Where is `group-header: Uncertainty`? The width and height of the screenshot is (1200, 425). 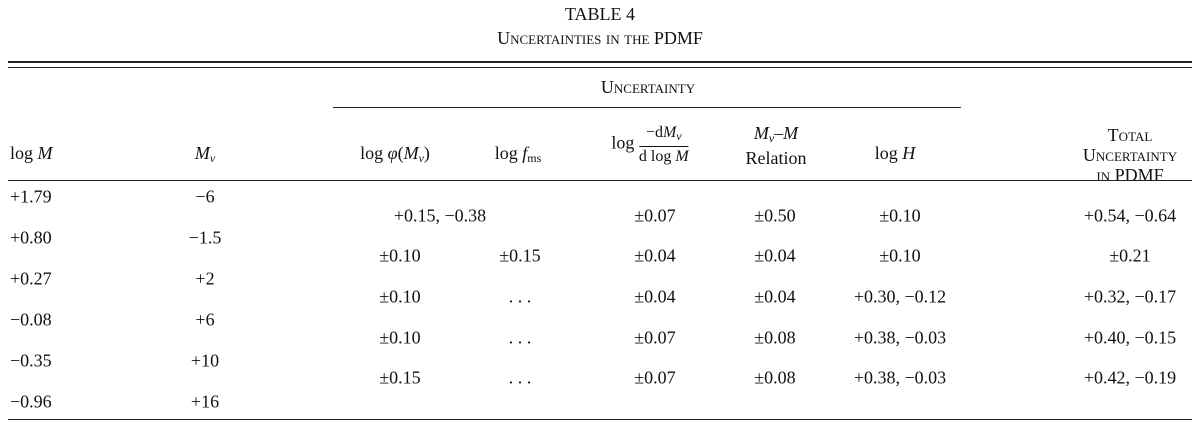
group-header: Uncertainty is located at coordinates (648, 87).